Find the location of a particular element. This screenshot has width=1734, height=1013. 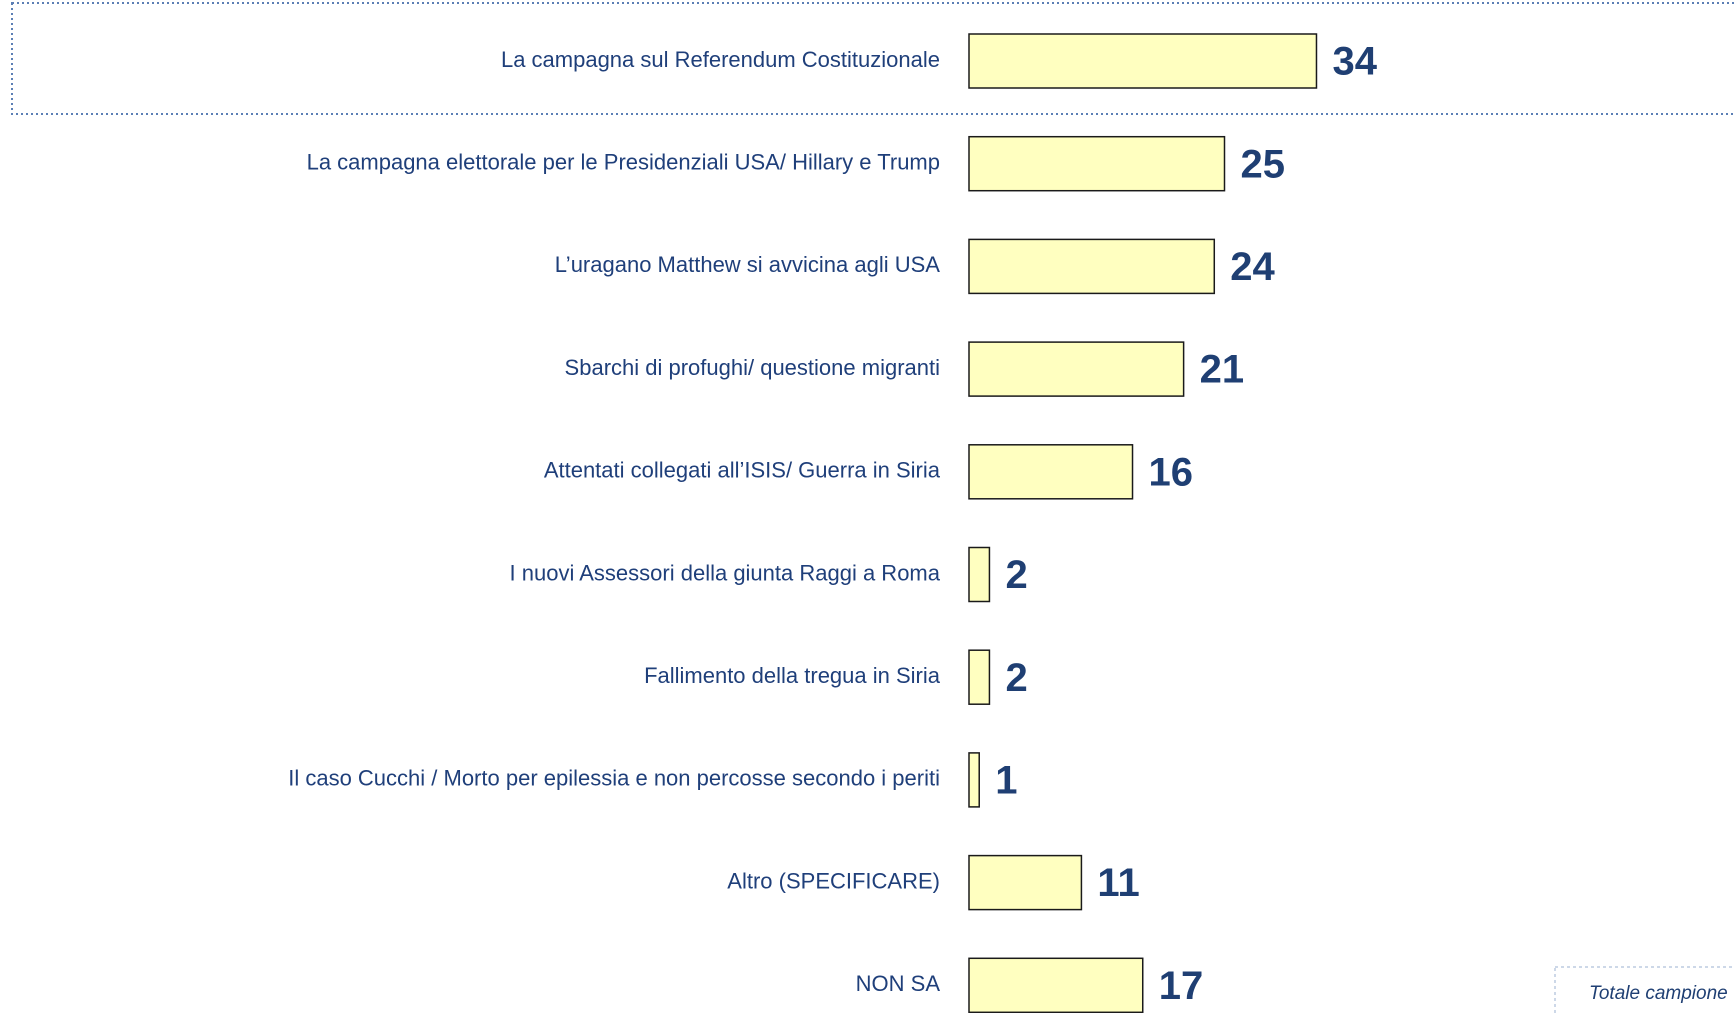

value-label: 16 is located at coordinates (1171, 472).